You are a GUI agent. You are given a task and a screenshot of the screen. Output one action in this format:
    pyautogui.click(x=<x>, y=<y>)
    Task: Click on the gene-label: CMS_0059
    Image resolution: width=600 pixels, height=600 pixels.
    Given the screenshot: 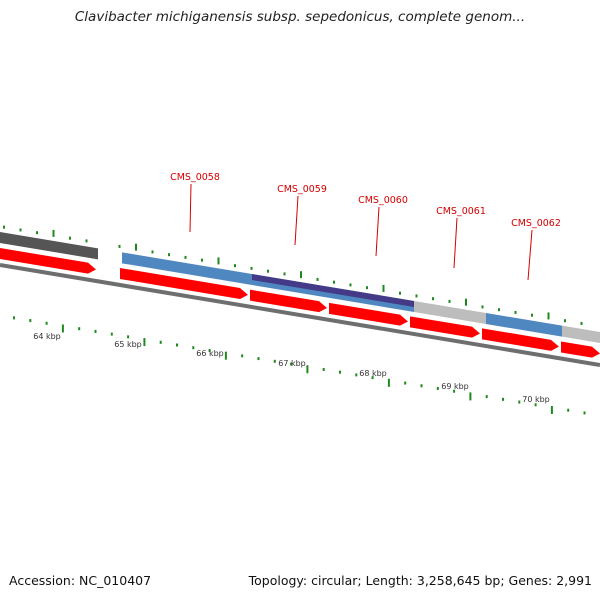 What is the action you would take?
    pyautogui.click(x=302, y=189)
    